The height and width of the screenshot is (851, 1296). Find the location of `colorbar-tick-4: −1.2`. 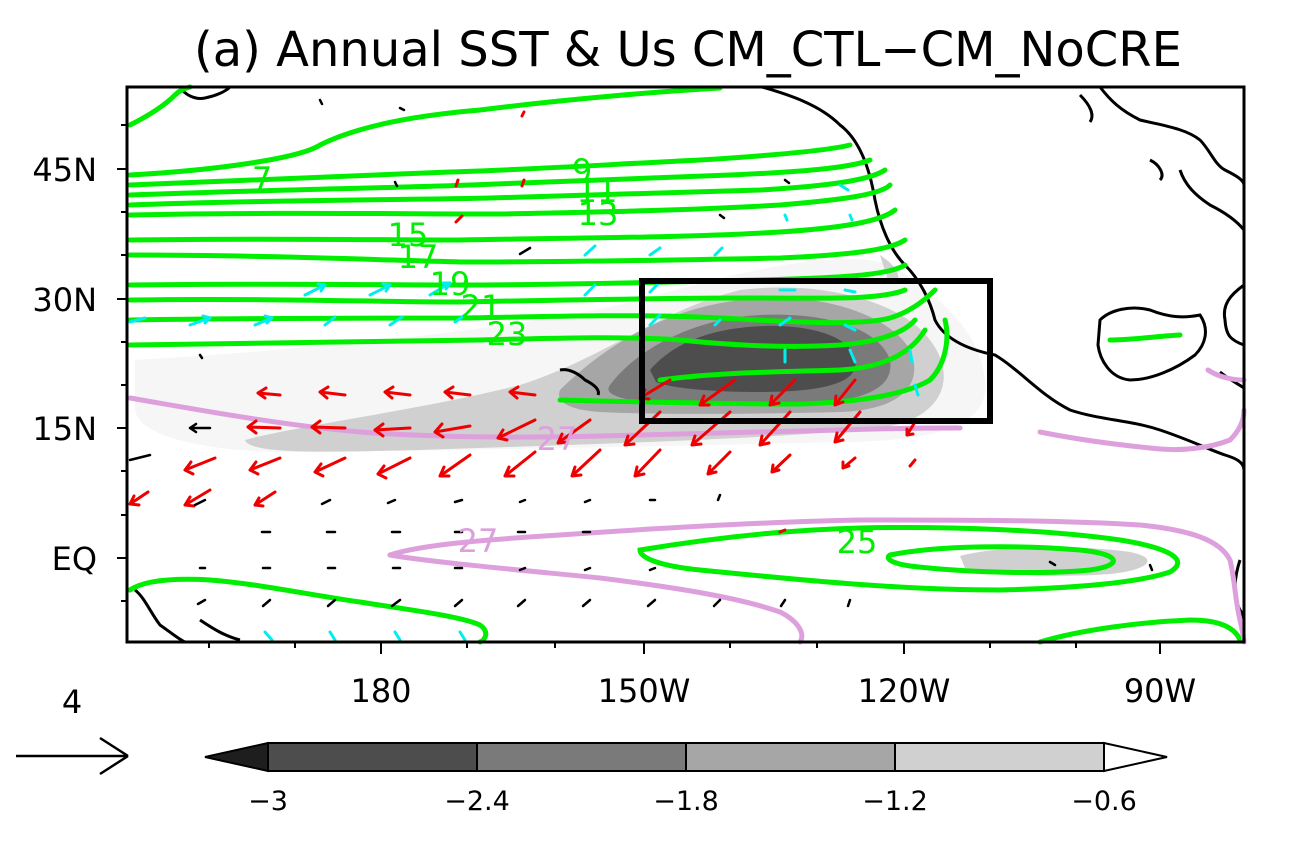

colorbar-tick-4: −1.2 is located at coordinates (895, 801).